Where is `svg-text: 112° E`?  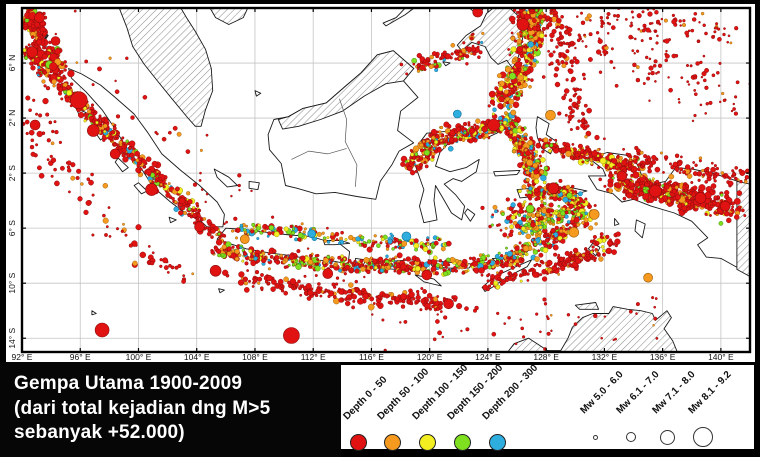
svg-text: 112° E is located at coordinates (313, 357).